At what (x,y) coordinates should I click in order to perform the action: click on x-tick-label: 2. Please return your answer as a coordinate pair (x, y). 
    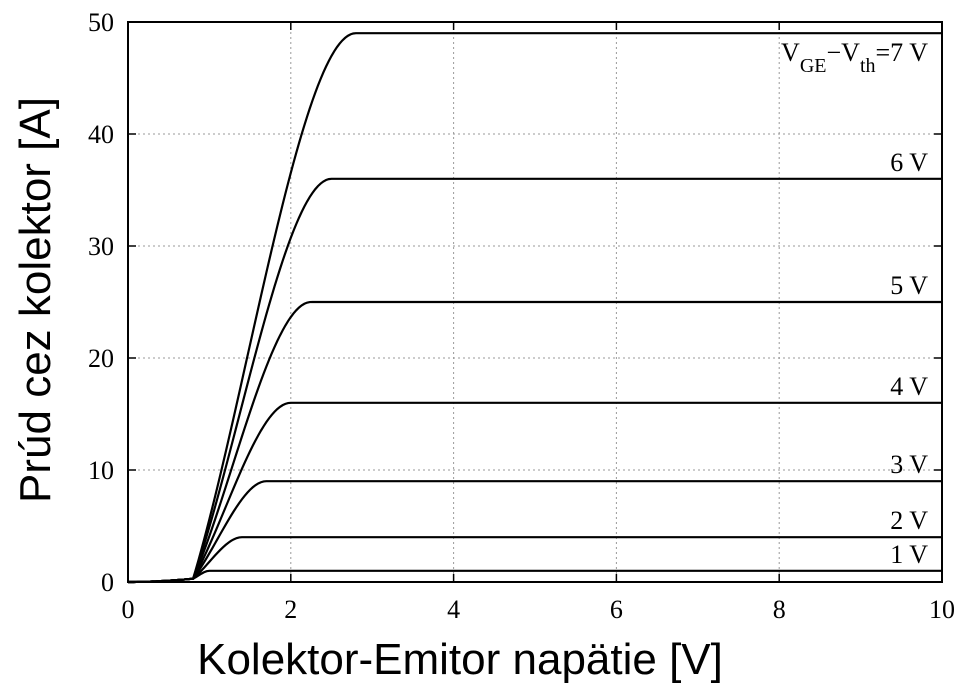
    Looking at the image, I should click on (290, 609).